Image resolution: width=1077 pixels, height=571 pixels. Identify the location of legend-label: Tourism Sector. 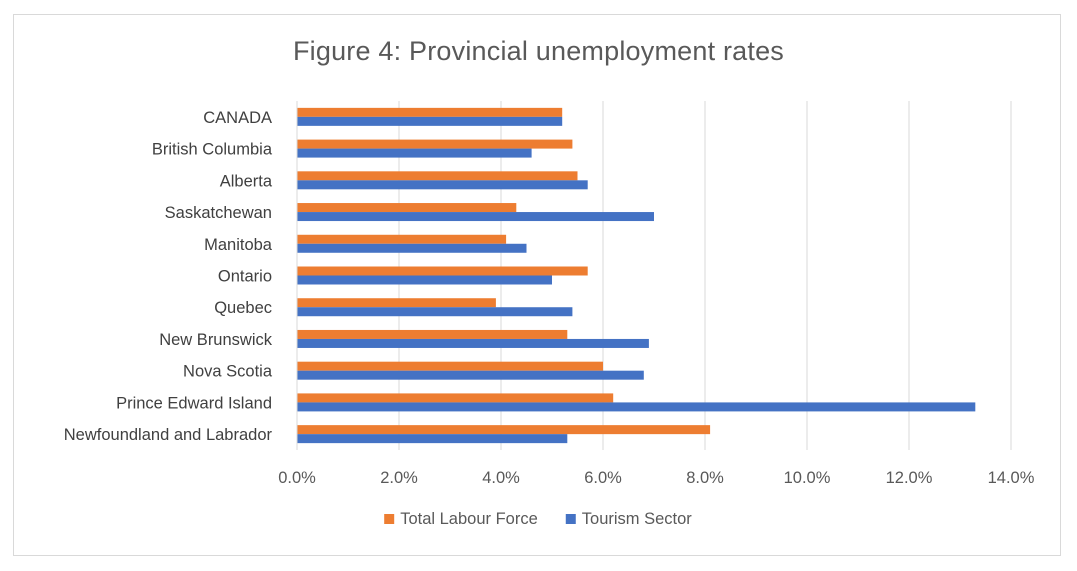
(637, 519).